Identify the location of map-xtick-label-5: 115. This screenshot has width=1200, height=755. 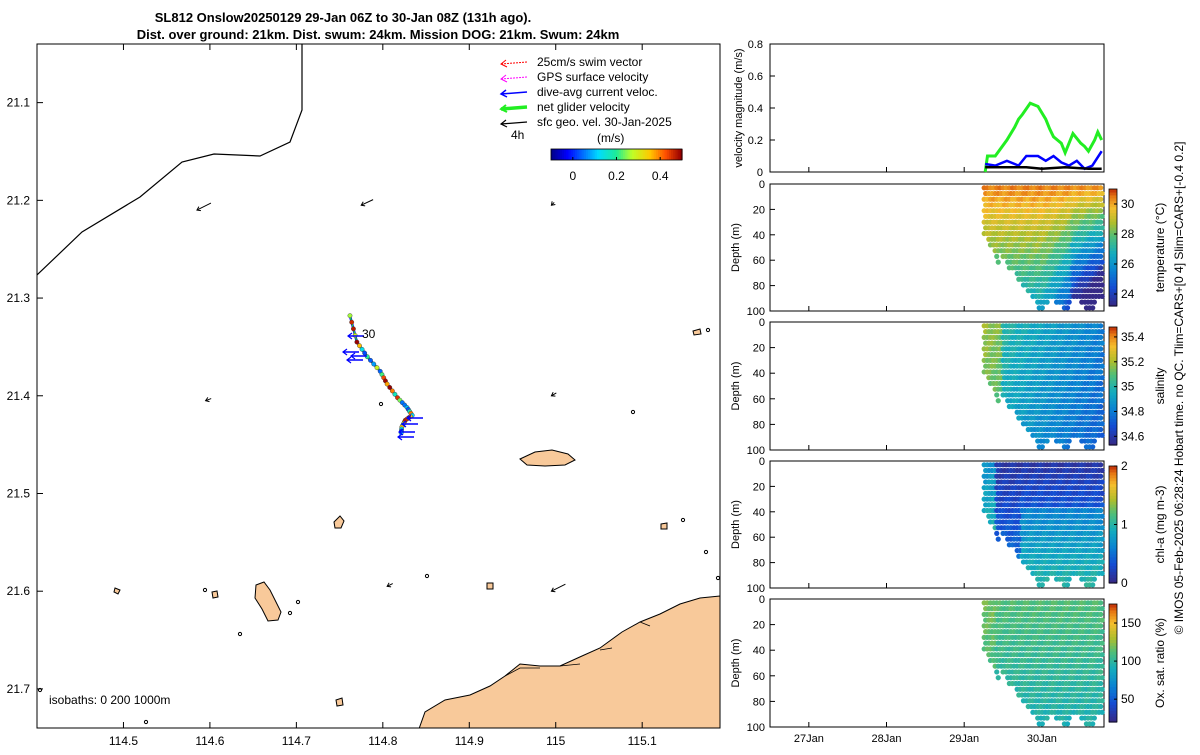
(555, 741).